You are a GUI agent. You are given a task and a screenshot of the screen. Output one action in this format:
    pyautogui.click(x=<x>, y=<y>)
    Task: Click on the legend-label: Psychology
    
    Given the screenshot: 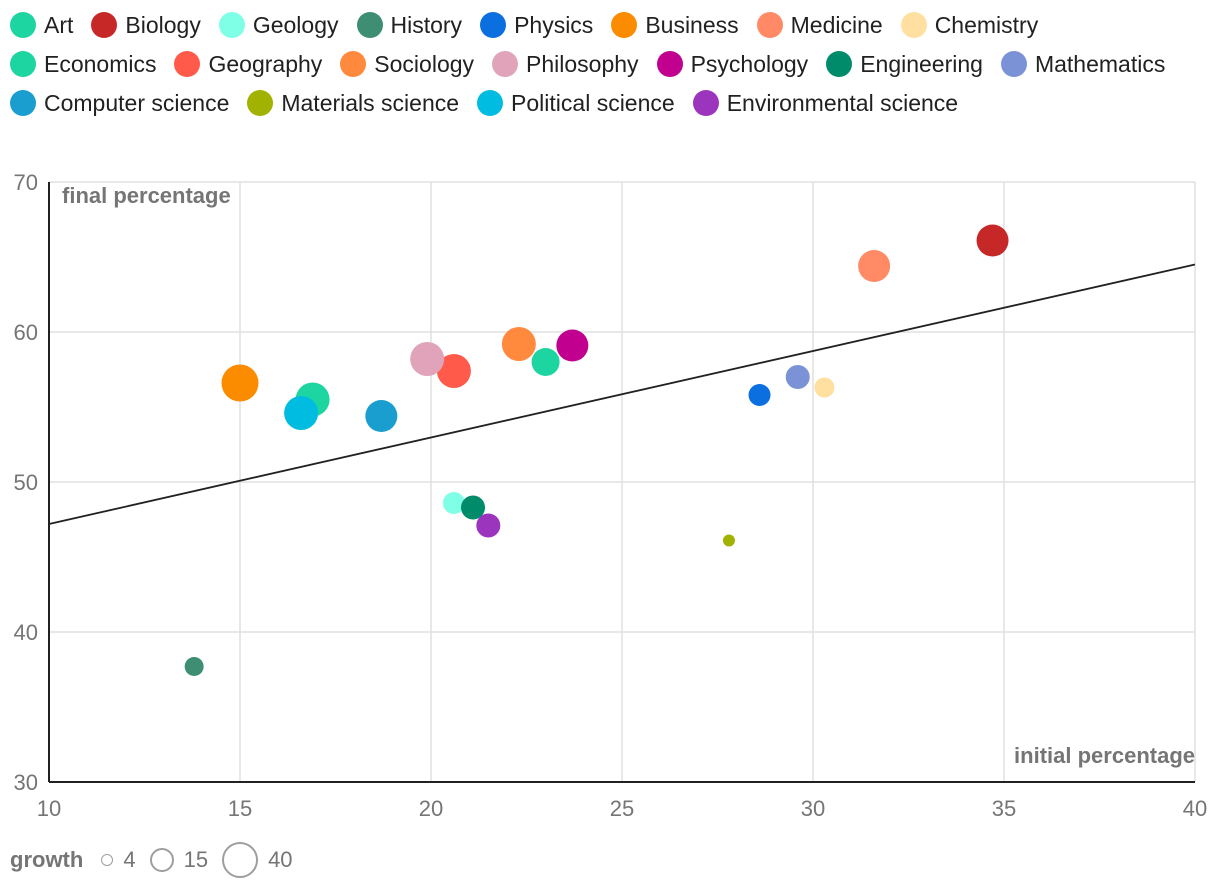 What is the action you would take?
    pyautogui.click(x=749, y=64)
    